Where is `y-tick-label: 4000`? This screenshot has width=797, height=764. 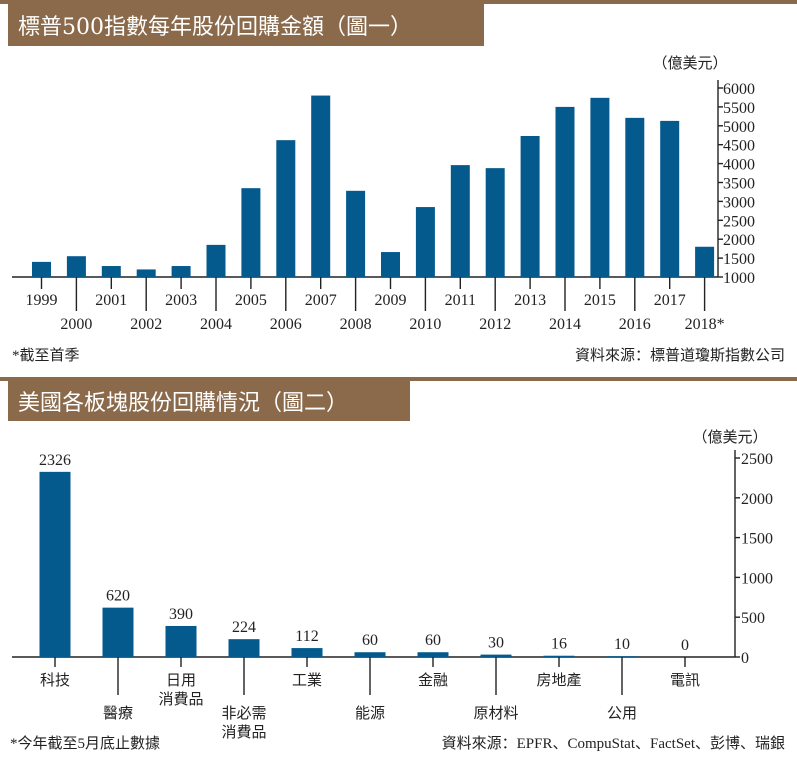
y-tick-label: 4000 is located at coordinates (739, 165).